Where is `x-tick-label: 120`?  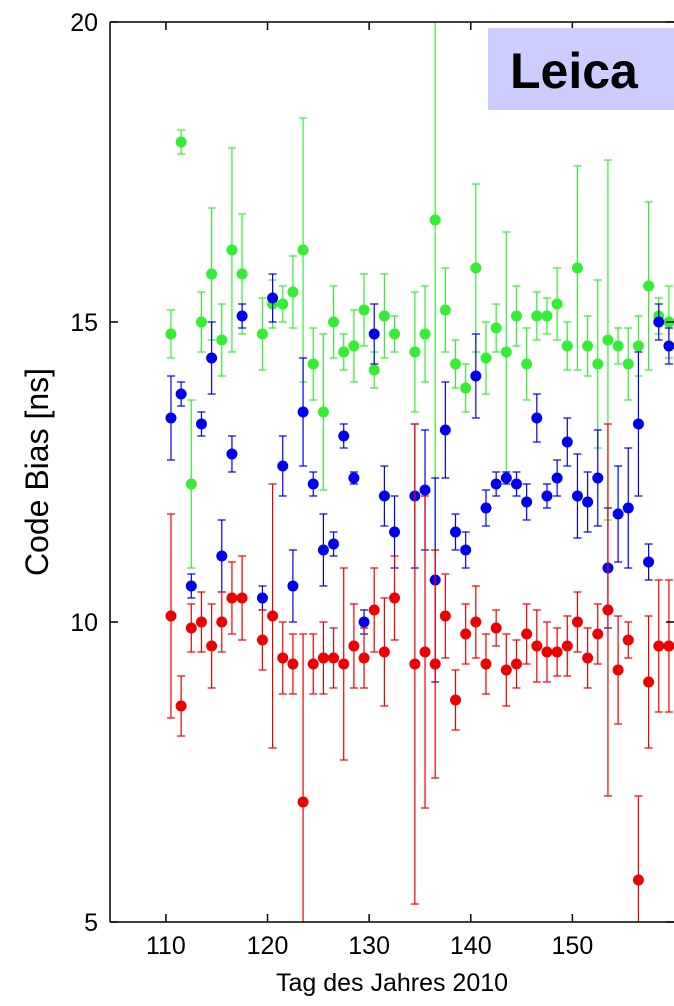 x-tick-label: 120 is located at coordinates (268, 946).